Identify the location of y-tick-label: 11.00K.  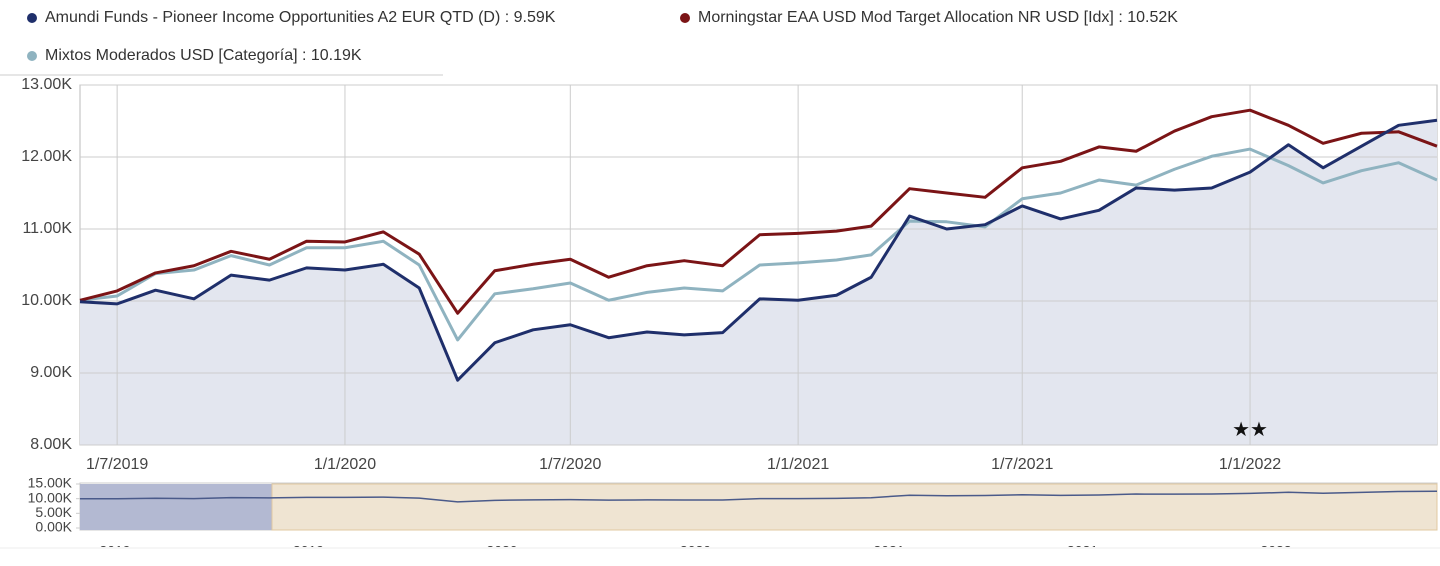
(47, 228).